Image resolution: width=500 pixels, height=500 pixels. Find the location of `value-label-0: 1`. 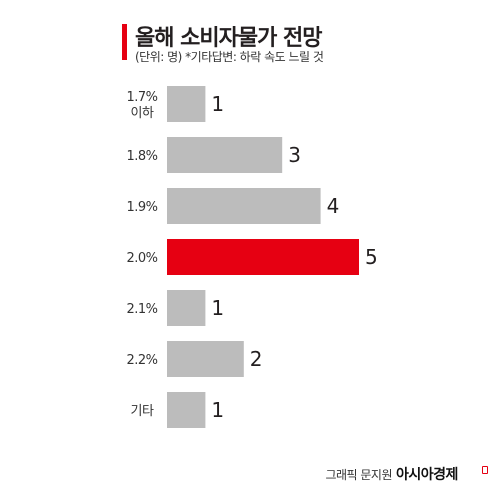

value-label-0: 1 is located at coordinates (217, 104).